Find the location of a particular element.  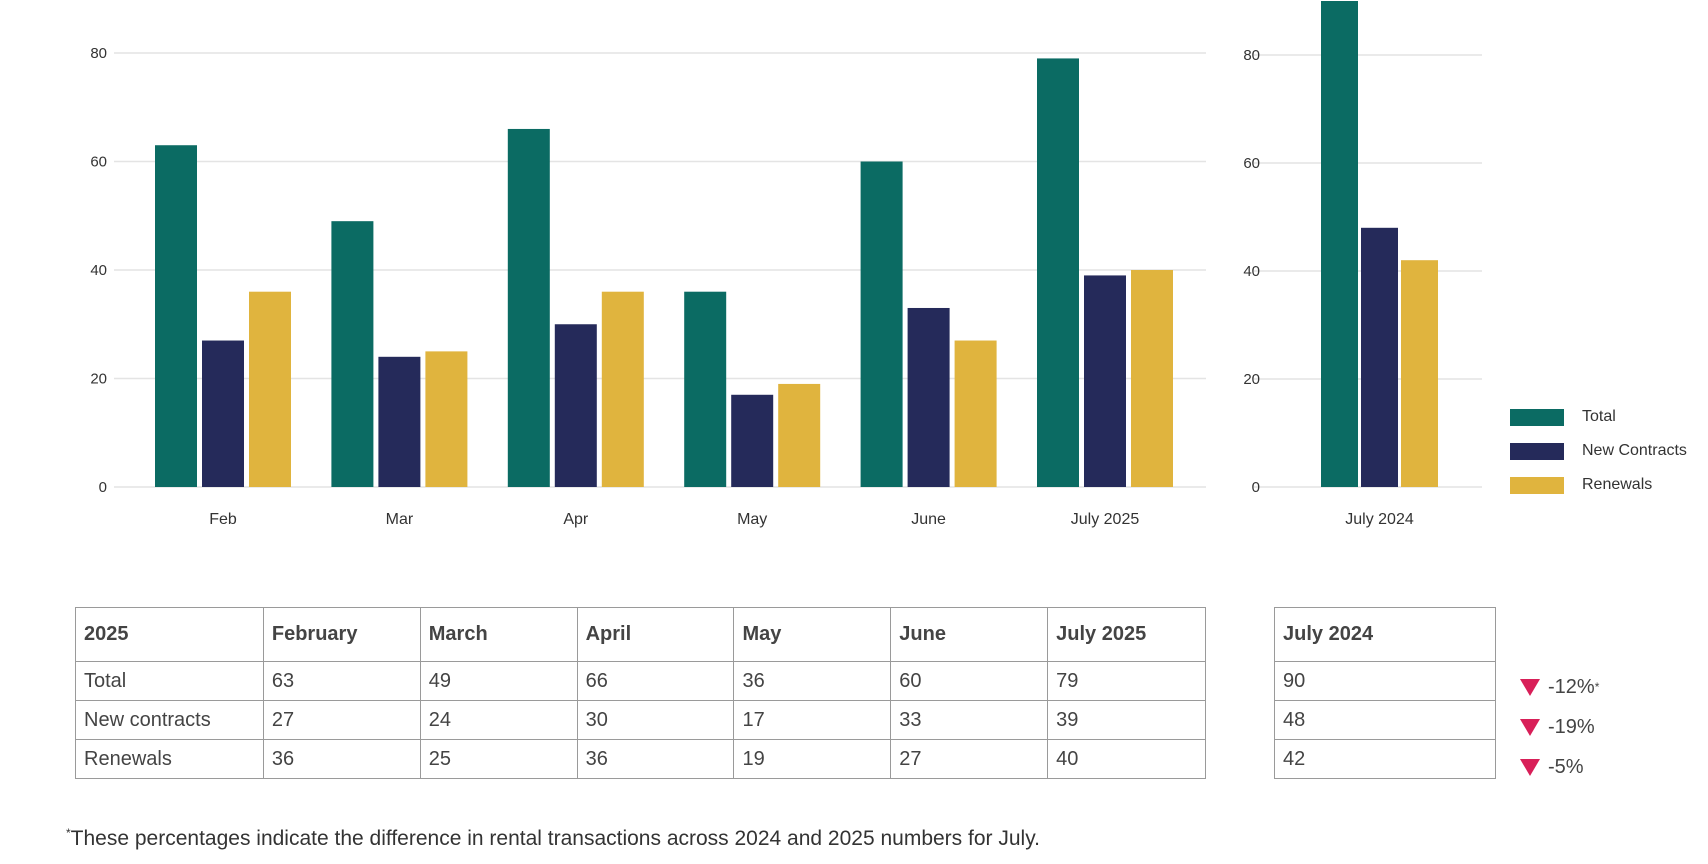

legend-label: New Contracts is located at coordinates (1634, 450).